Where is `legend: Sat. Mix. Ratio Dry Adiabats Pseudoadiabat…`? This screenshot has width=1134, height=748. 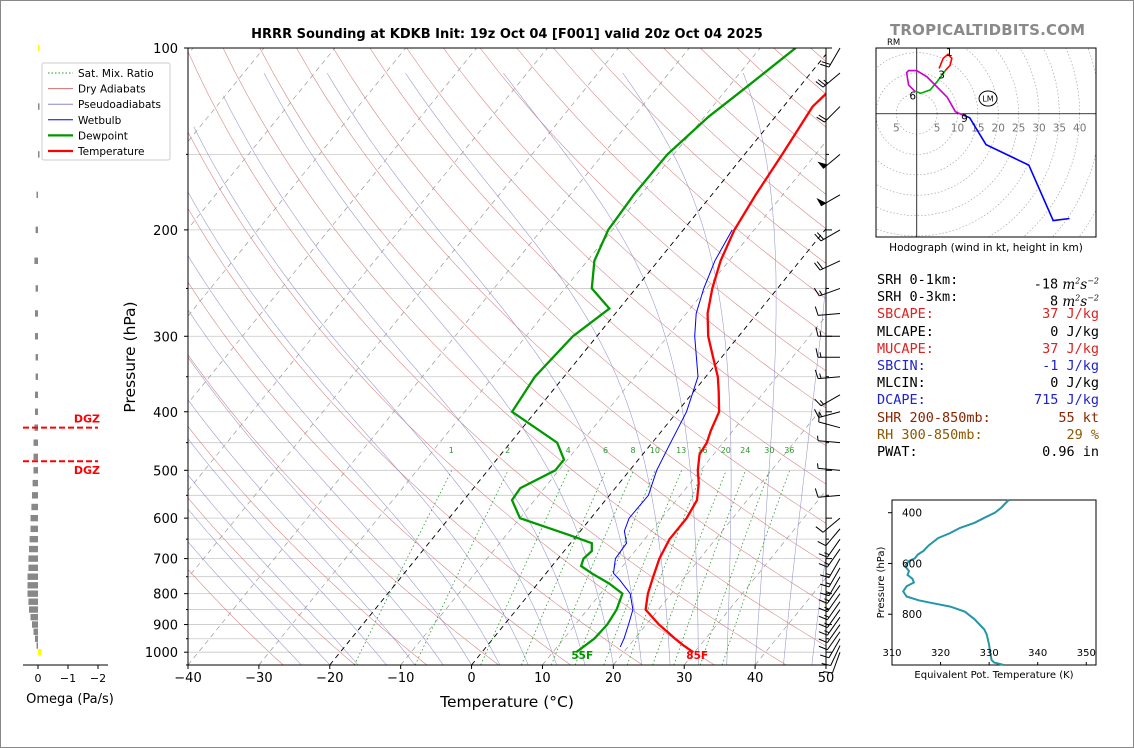
legend: Sat. Mix. Ratio Dry Adiabats Pseudoadiabat… is located at coordinates (106, 111).